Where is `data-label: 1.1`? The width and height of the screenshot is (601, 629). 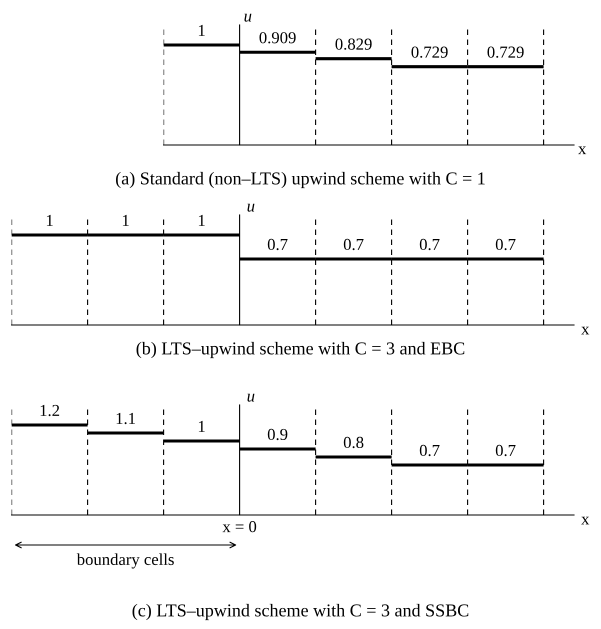 data-label: 1.1 is located at coordinates (126, 418).